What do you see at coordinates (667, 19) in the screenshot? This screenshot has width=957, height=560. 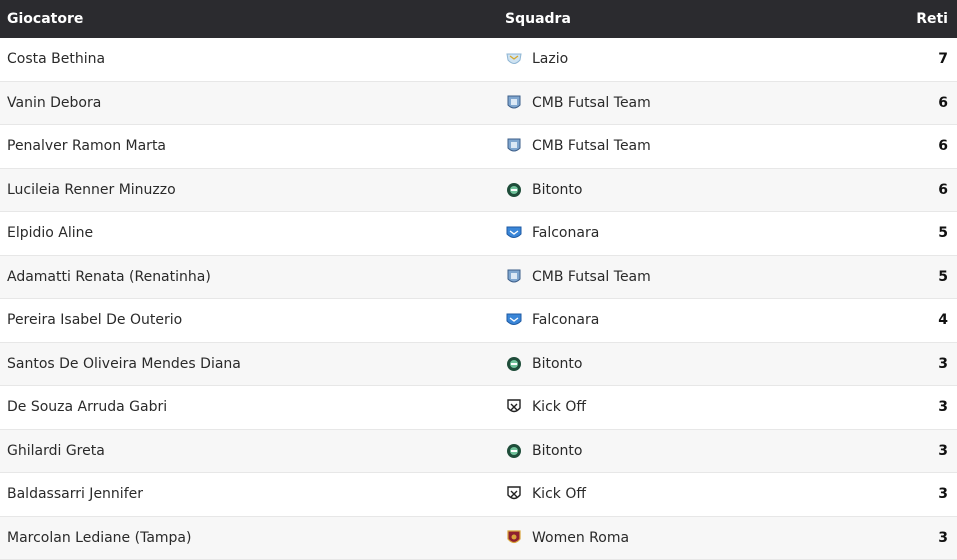 I see `header-team: Squadra` at bounding box center [667, 19].